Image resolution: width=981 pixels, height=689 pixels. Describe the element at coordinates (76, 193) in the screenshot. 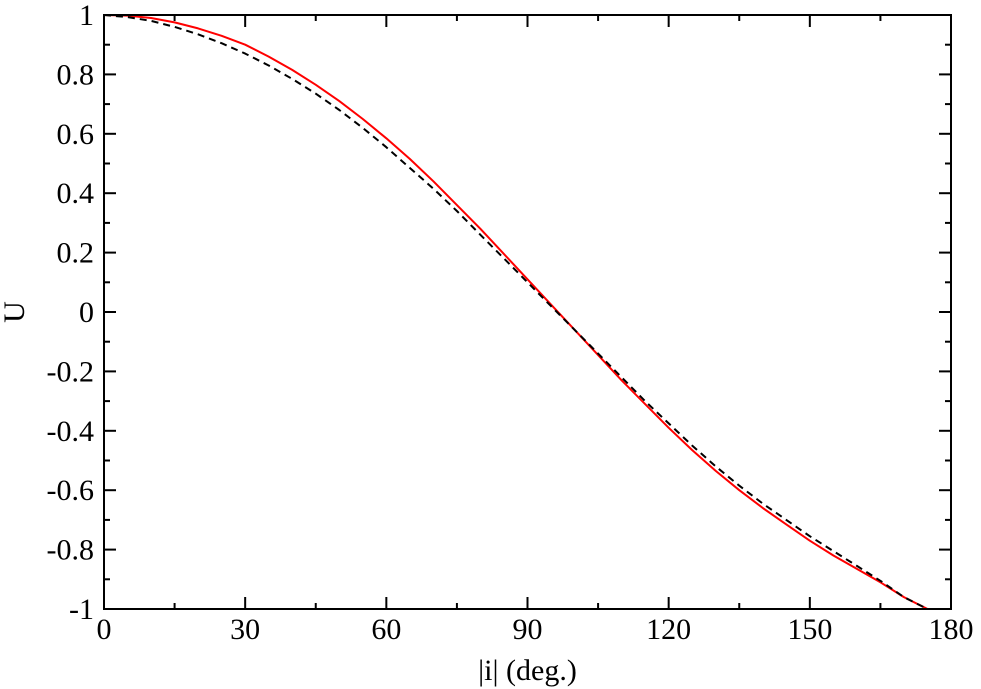

I see `y-tick-label: 0.4` at that location.